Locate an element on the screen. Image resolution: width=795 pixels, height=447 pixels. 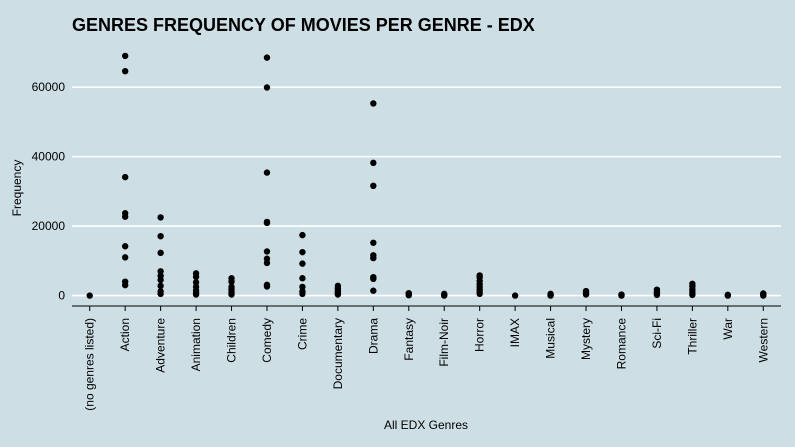
y-tick-label: 20000 is located at coordinates (49, 226).